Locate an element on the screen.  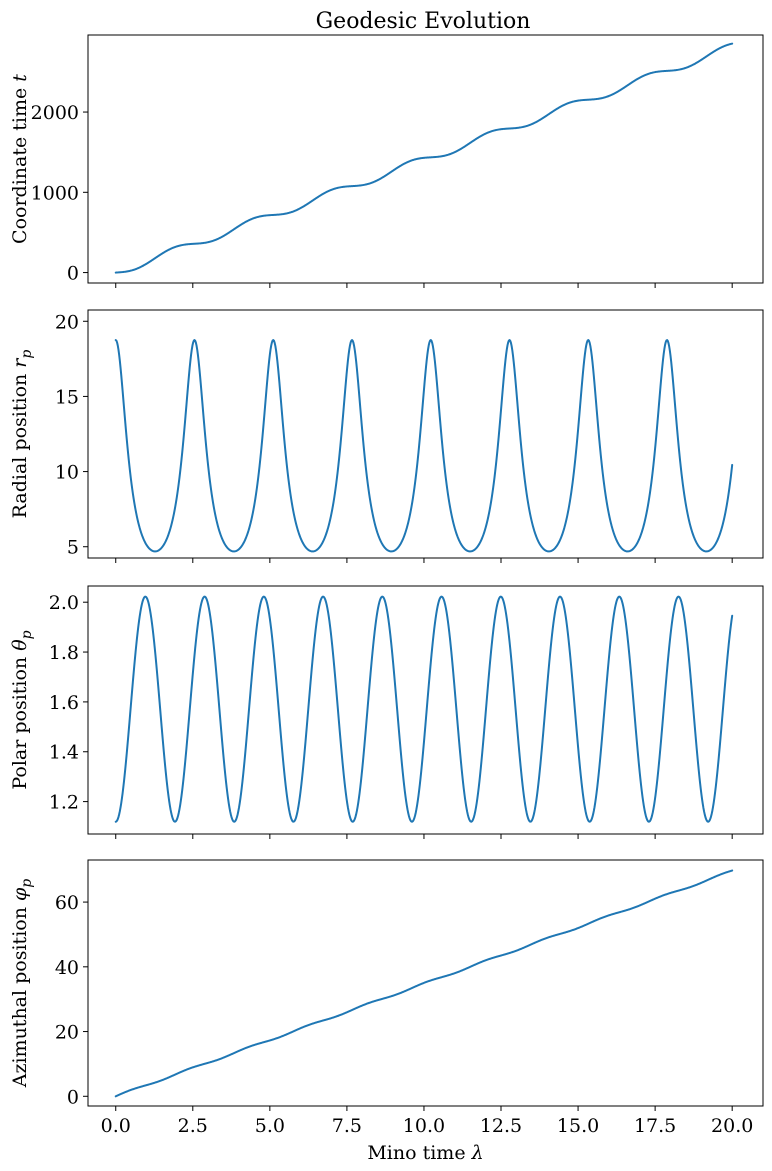
azimuthal-position-xtick-label: 0.0 is located at coordinates (116, 1126).